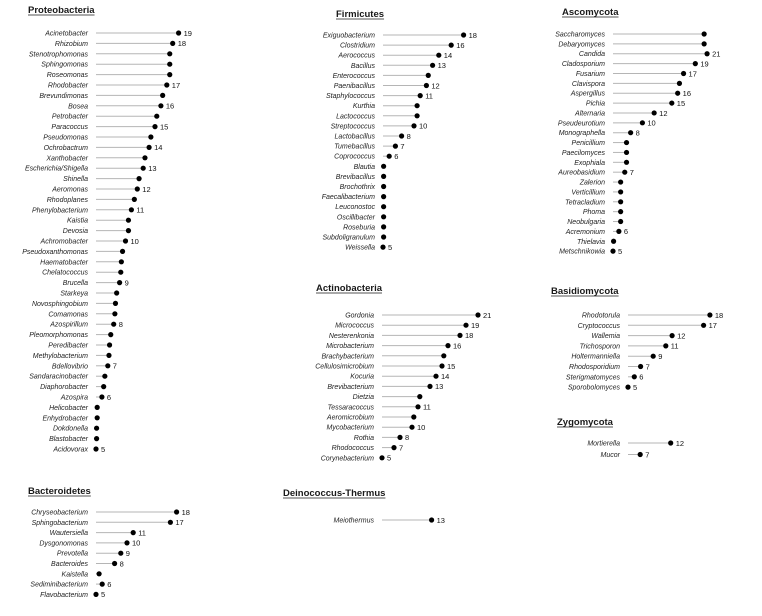  Describe the element at coordinates (347, 356) in the screenshot. I see `category-label-brachybacterium: Brachybacterium` at that location.